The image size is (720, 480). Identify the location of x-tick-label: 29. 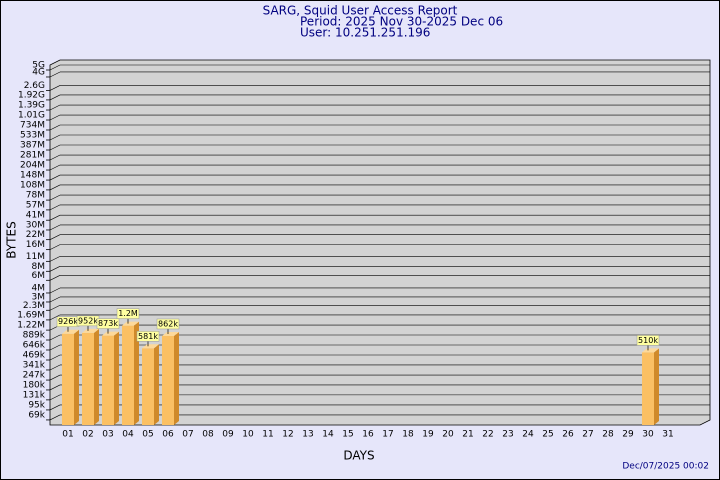
(628, 435).